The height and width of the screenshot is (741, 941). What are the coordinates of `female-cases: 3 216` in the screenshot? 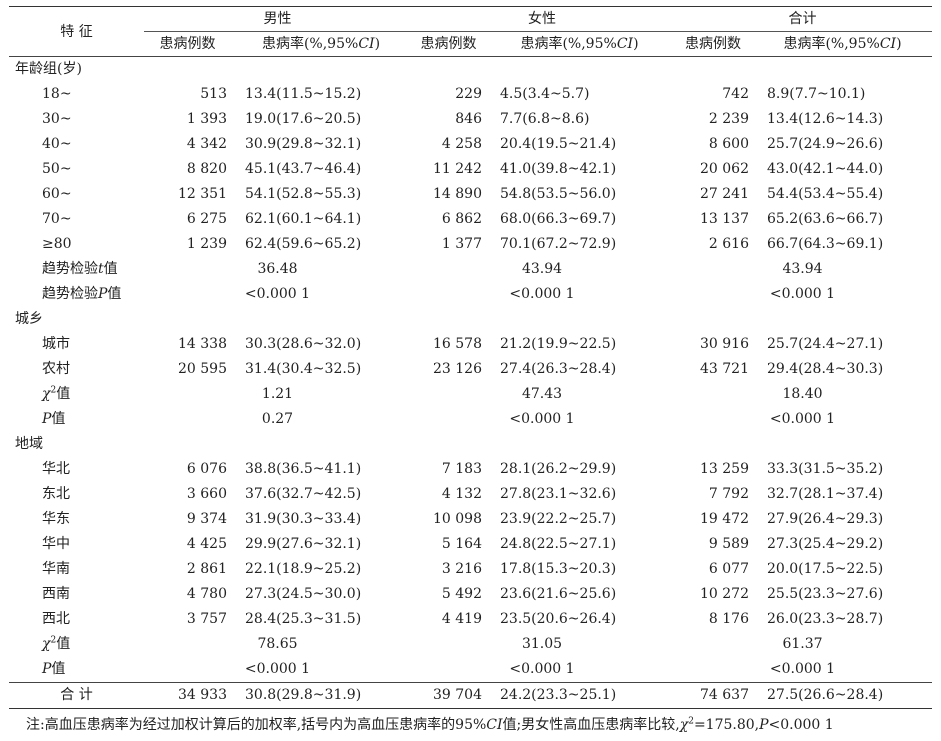 It's located at (461, 569).